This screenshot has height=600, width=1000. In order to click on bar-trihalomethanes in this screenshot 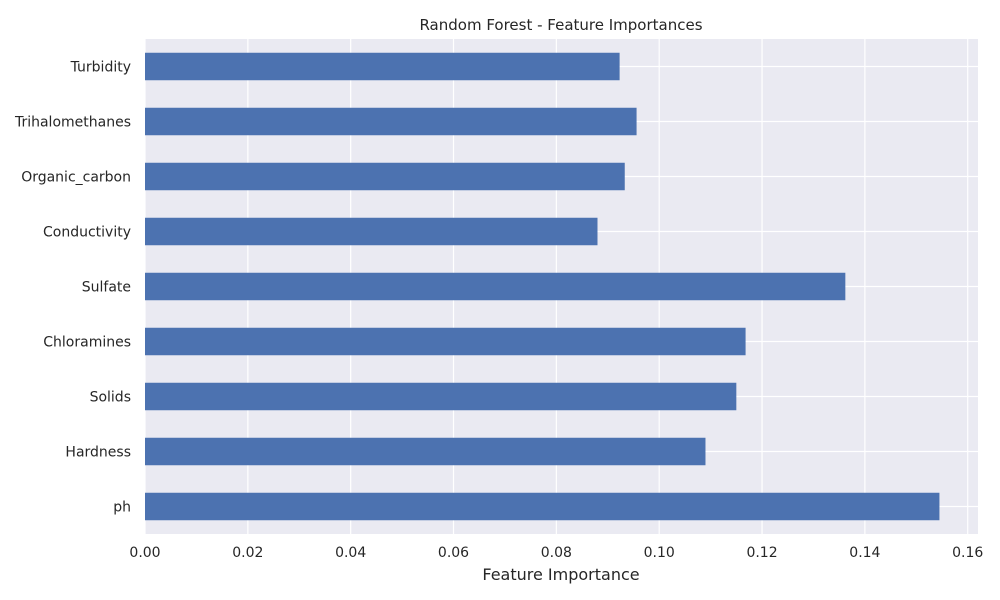, I will do `click(391, 121)`.